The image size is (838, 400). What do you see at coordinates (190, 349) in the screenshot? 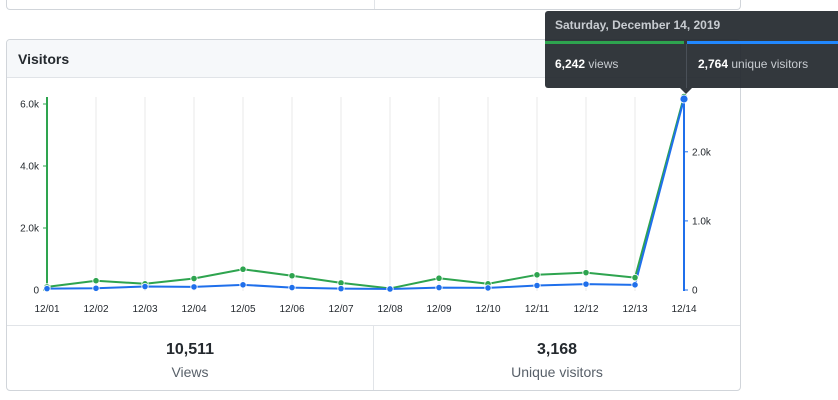
I see `views-total: 10,511` at bounding box center [190, 349].